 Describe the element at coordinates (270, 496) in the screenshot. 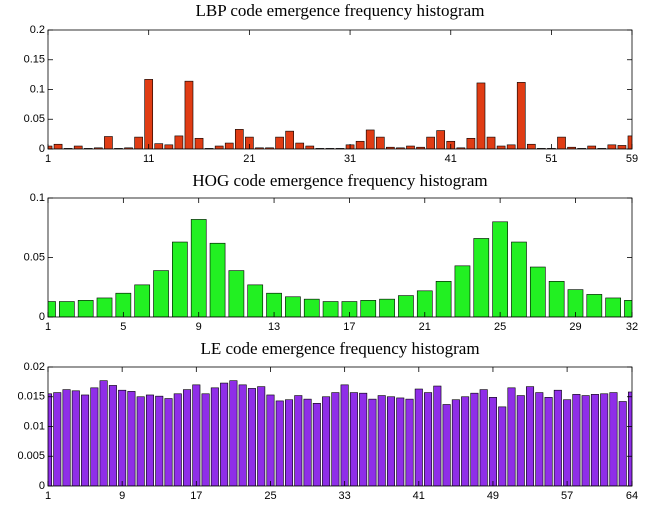

I see `x-tick-label: 25` at that location.